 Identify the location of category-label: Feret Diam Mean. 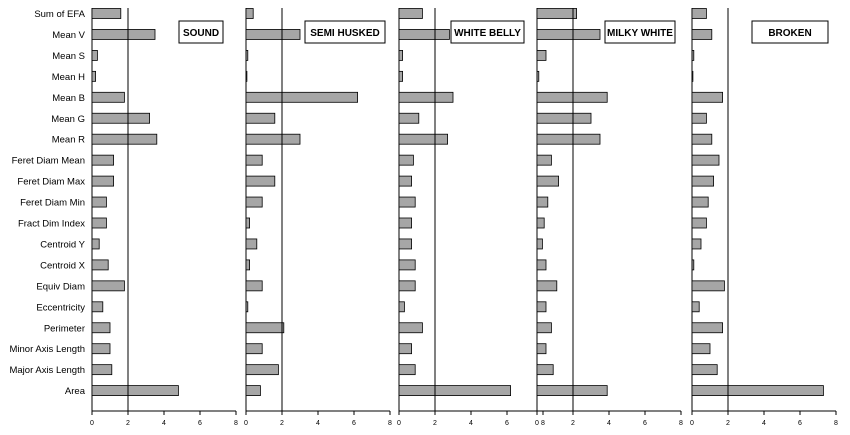
(48, 161).